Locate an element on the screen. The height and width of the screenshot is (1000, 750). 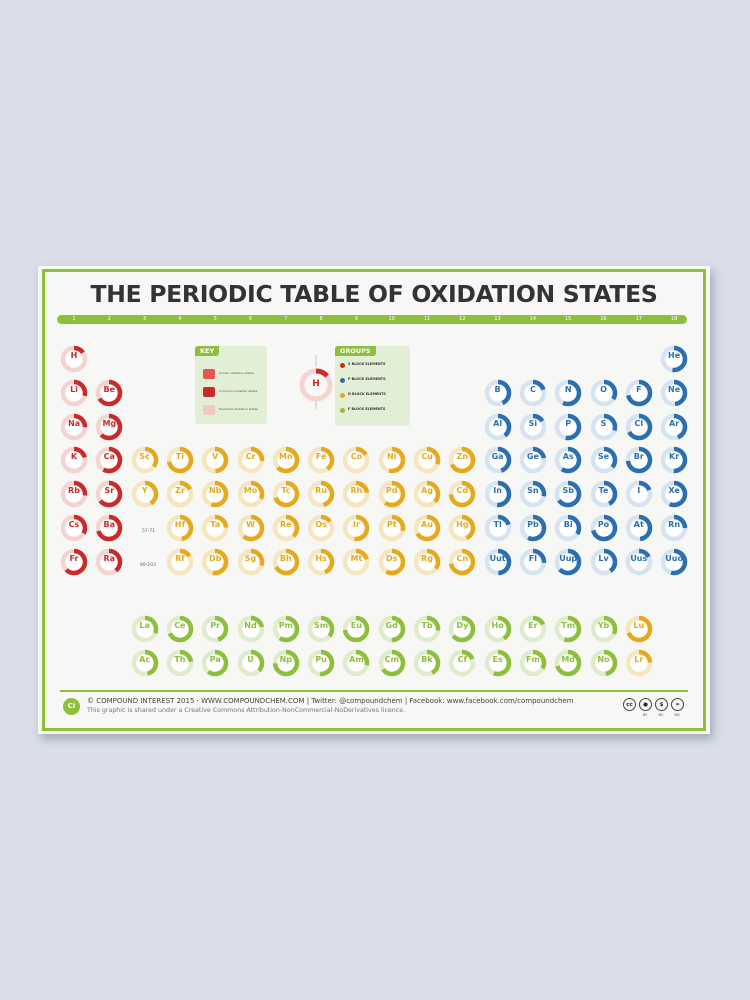
element-uup: Uup is located at coordinates (568, 562).